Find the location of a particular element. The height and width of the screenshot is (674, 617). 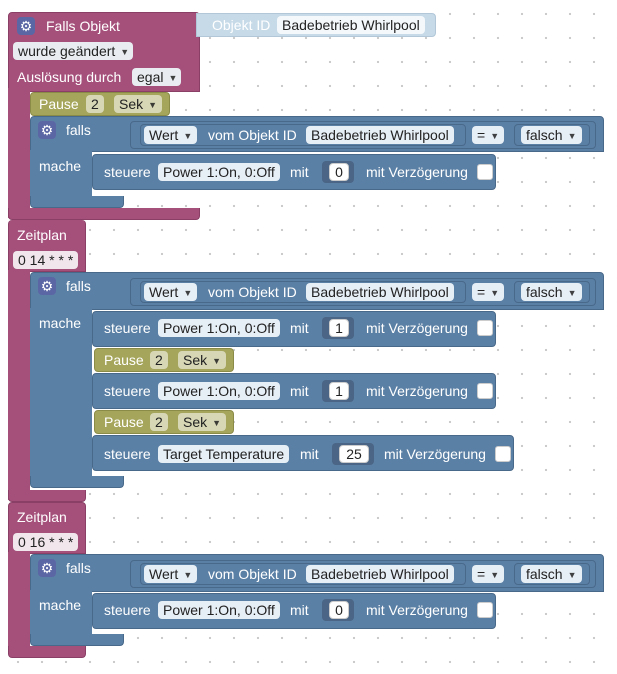

cron-field: 0 14 * * * is located at coordinates (46, 260).